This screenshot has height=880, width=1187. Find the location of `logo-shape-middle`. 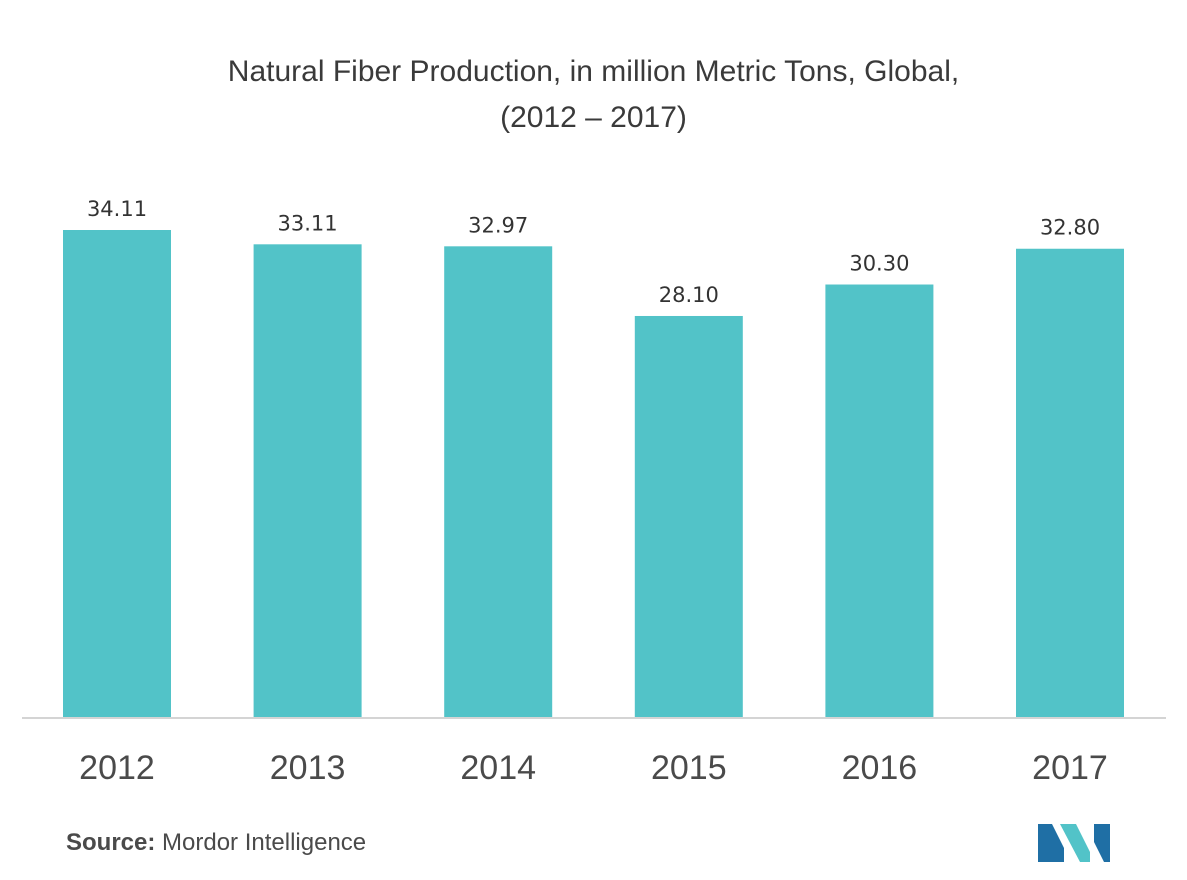

logo-shape-middle is located at coordinates (1075, 843).